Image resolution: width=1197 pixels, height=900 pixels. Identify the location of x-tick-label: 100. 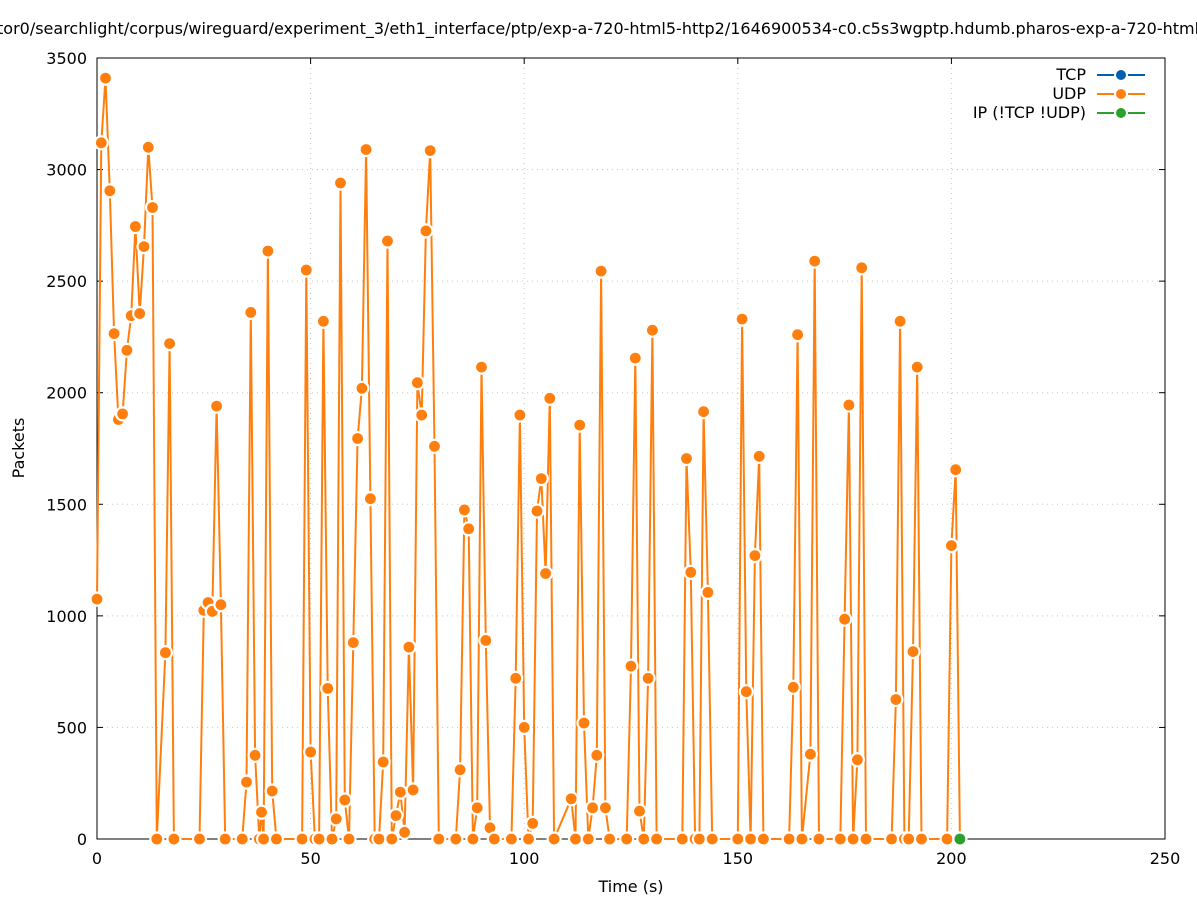
(524, 858).